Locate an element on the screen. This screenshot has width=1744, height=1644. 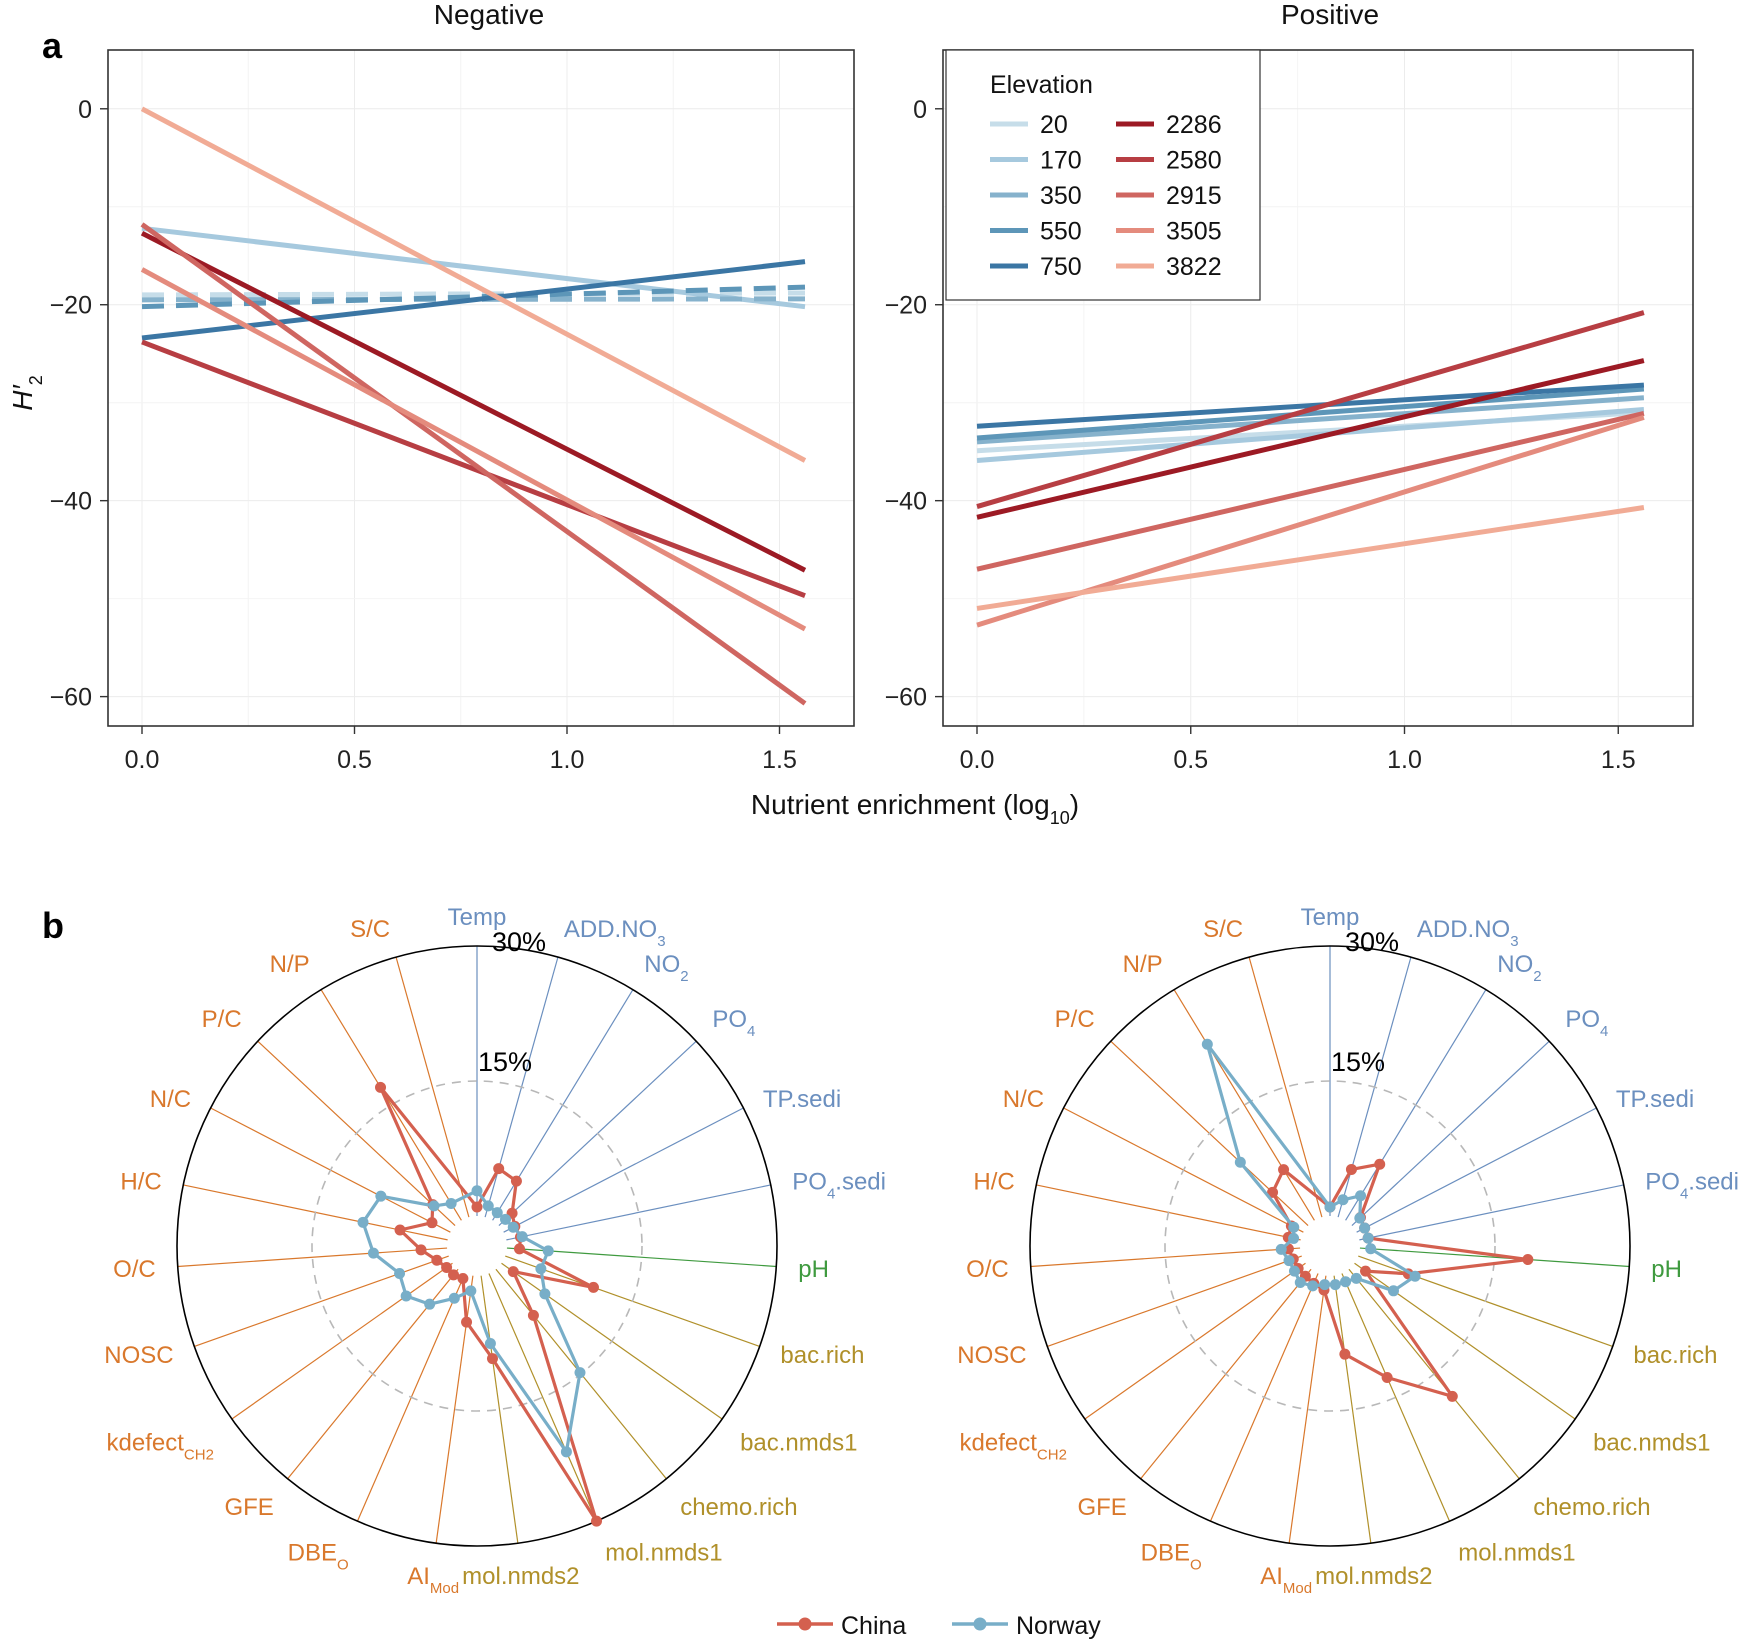
legend-label-750: 750 is located at coordinates (1061, 267).